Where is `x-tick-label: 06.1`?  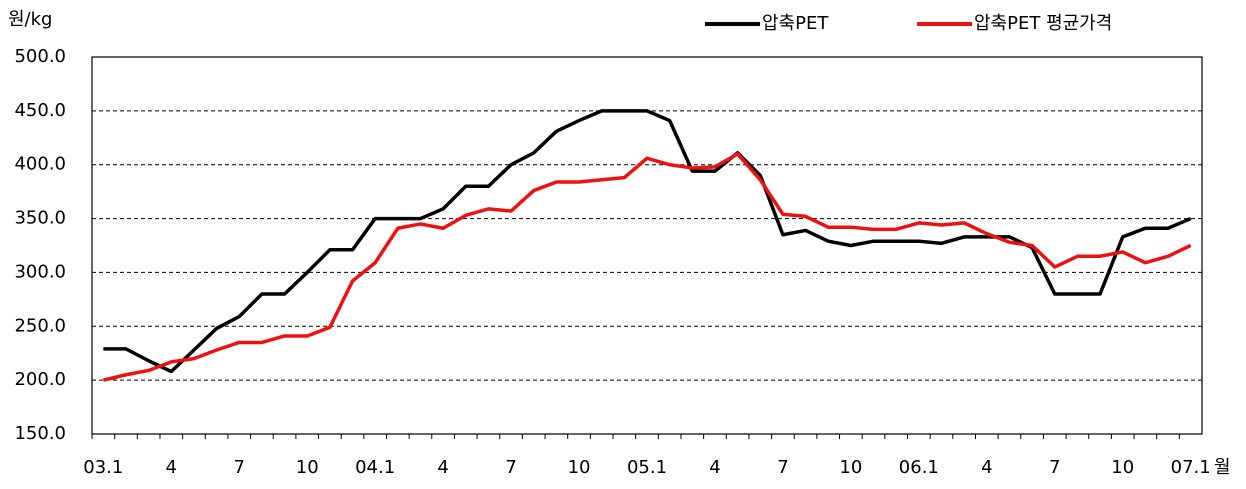 x-tick-label: 06.1 is located at coordinates (919, 467).